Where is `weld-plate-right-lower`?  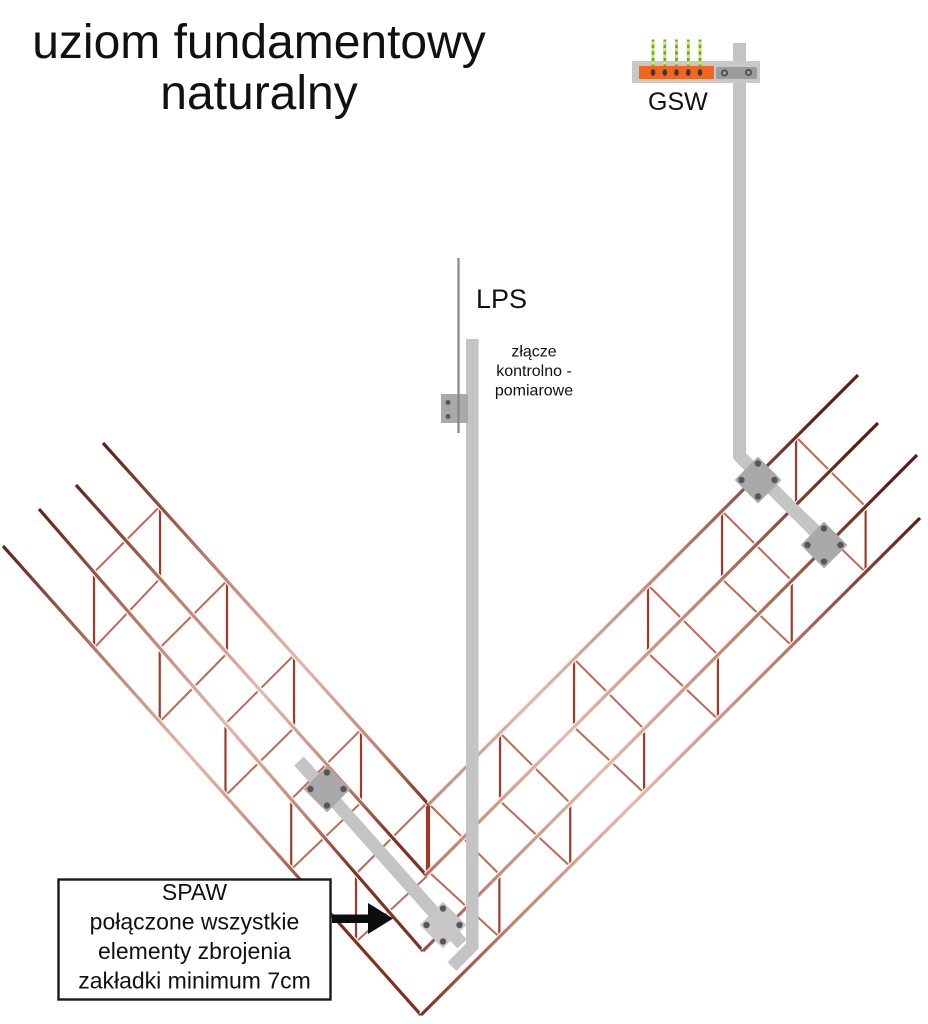 weld-plate-right-lower is located at coordinates (824, 545).